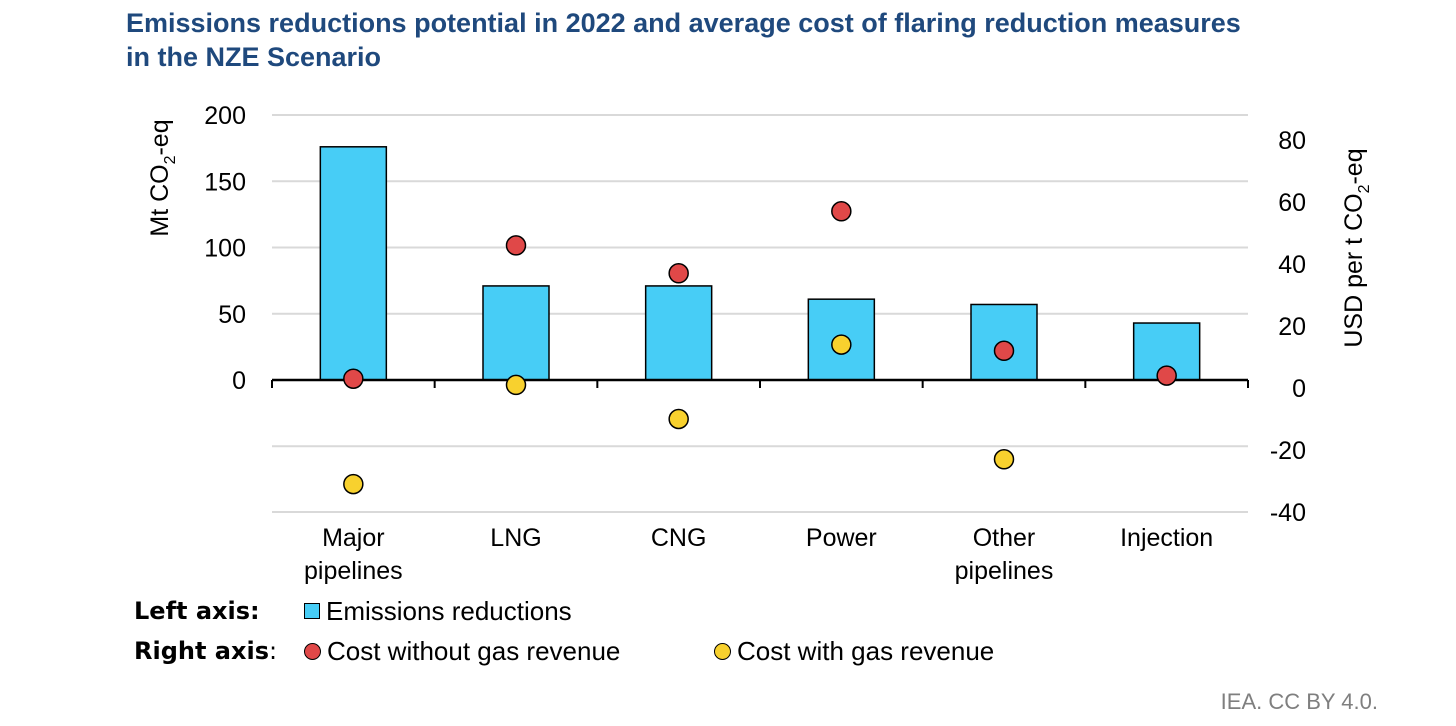 The image size is (1456, 726). What do you see at coordinates (1166, 538) in the screenshot?
I see `category-label: Injection` at bounding box center [1166, 538].